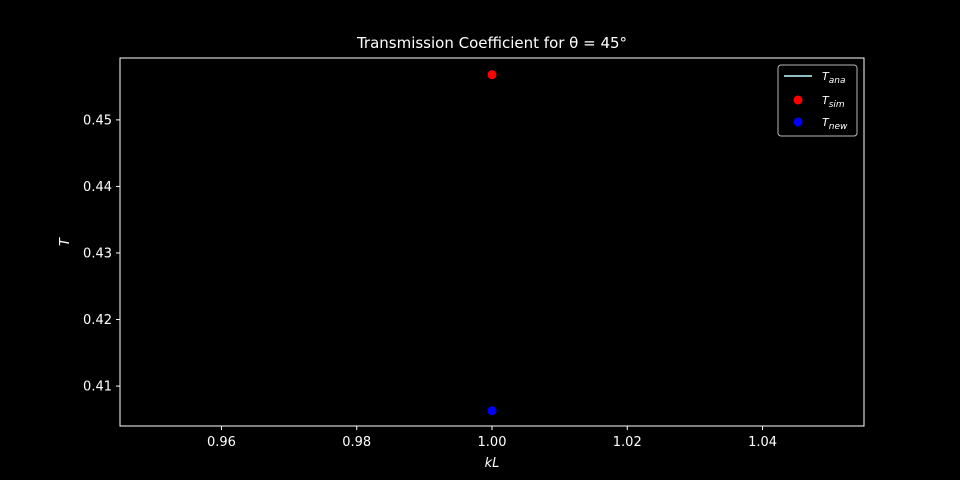 This screenshot has height=480, width=960. Describe the element at coordinates (492, 442) in the screenshot. I see `x-tick-label: 1.00` at that location.